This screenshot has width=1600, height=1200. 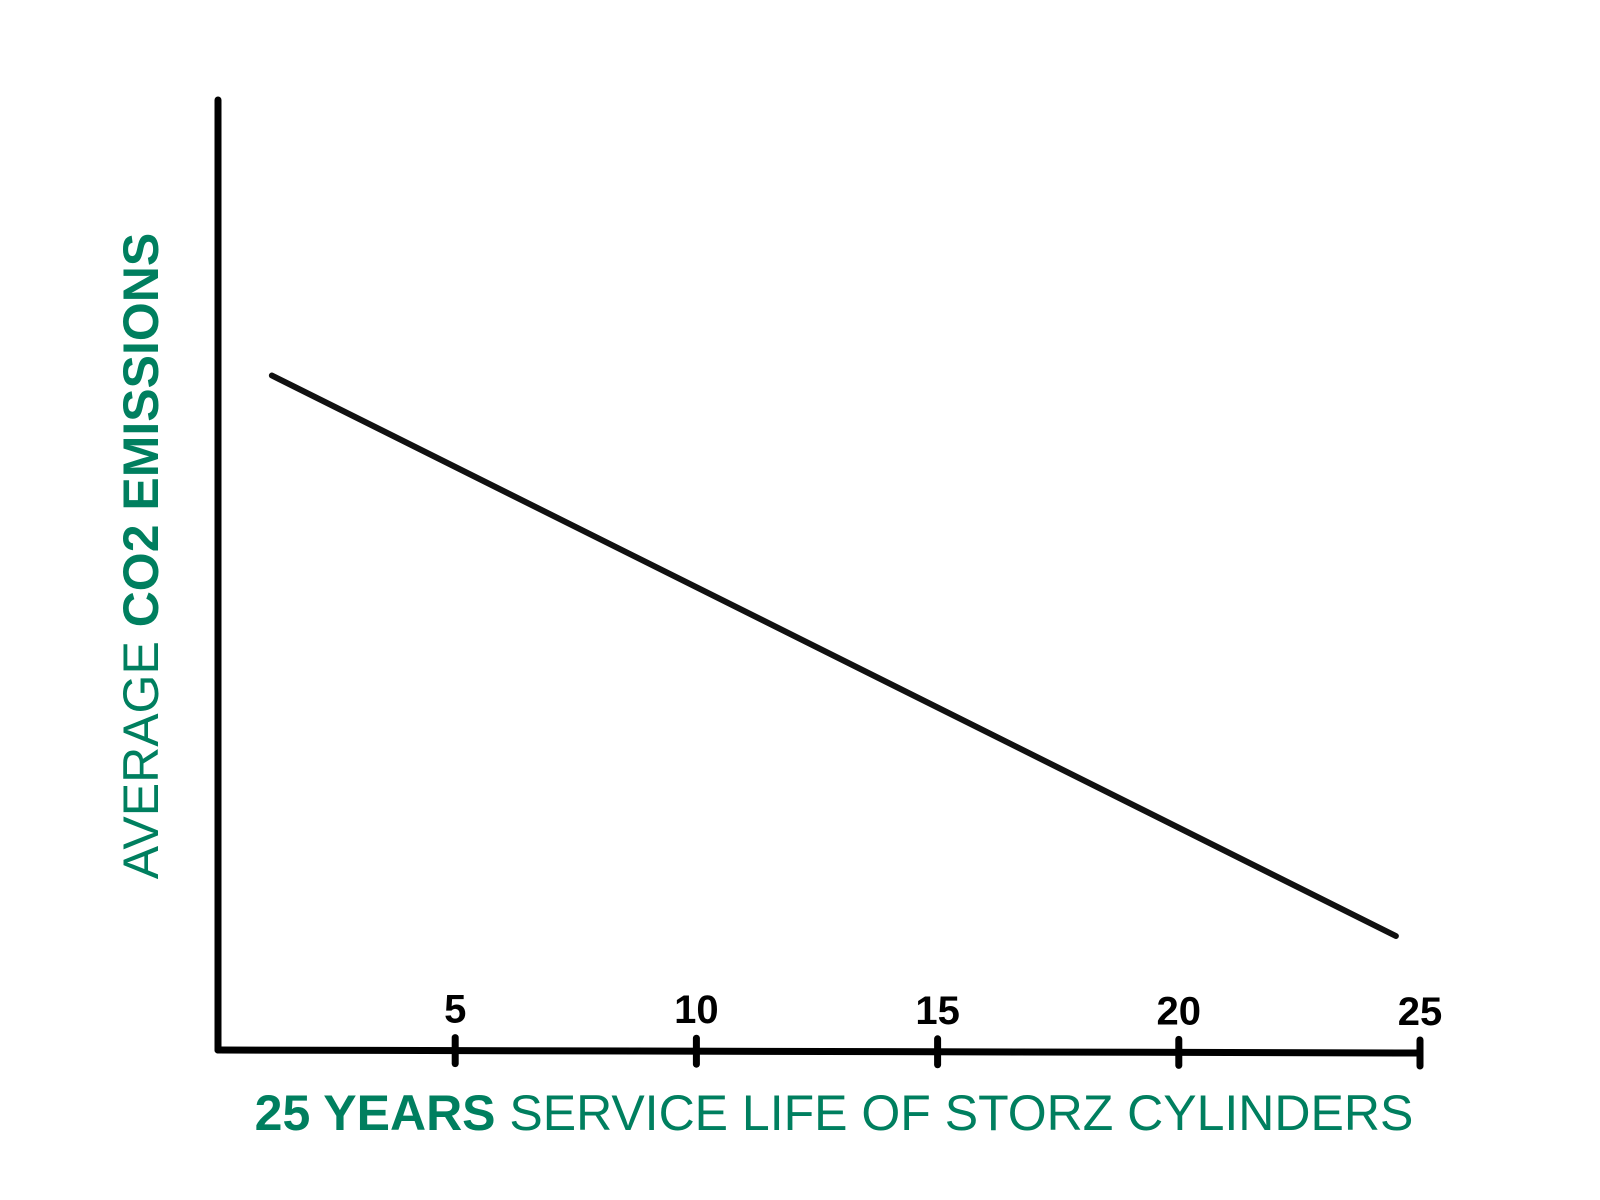 I want to click on x-axis-label-regular: SERVICE LIFE OF STORZ CYLINDERS, so click(x=955, y=1113).